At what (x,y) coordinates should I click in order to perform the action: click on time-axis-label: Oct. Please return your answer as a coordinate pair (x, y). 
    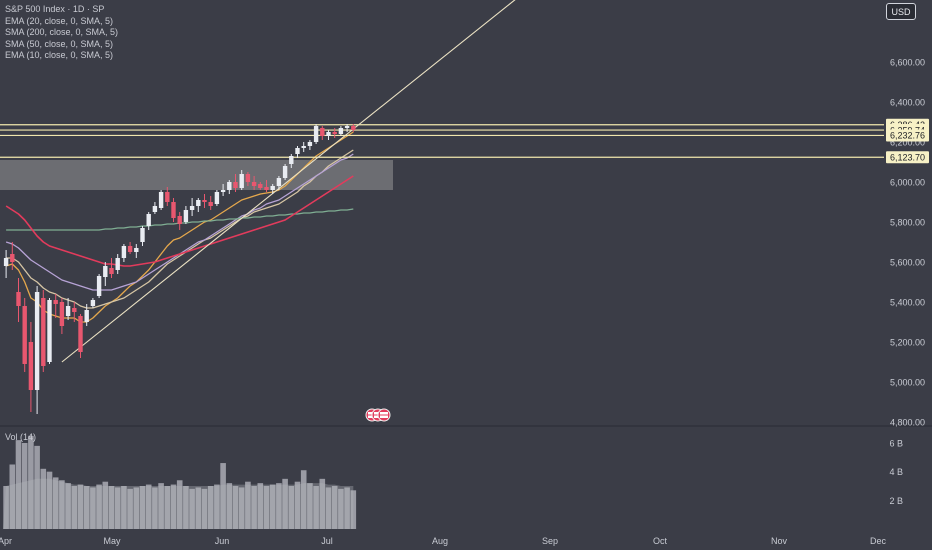
    Looking at the image, I should click on (660, 541).